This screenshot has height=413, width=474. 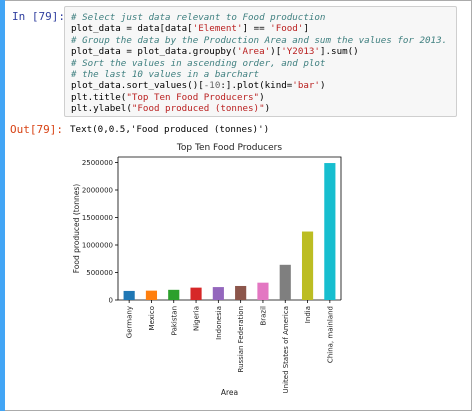 I want to click on code-token: # the last 10 values in a barchart, so click(x=165, y=74).